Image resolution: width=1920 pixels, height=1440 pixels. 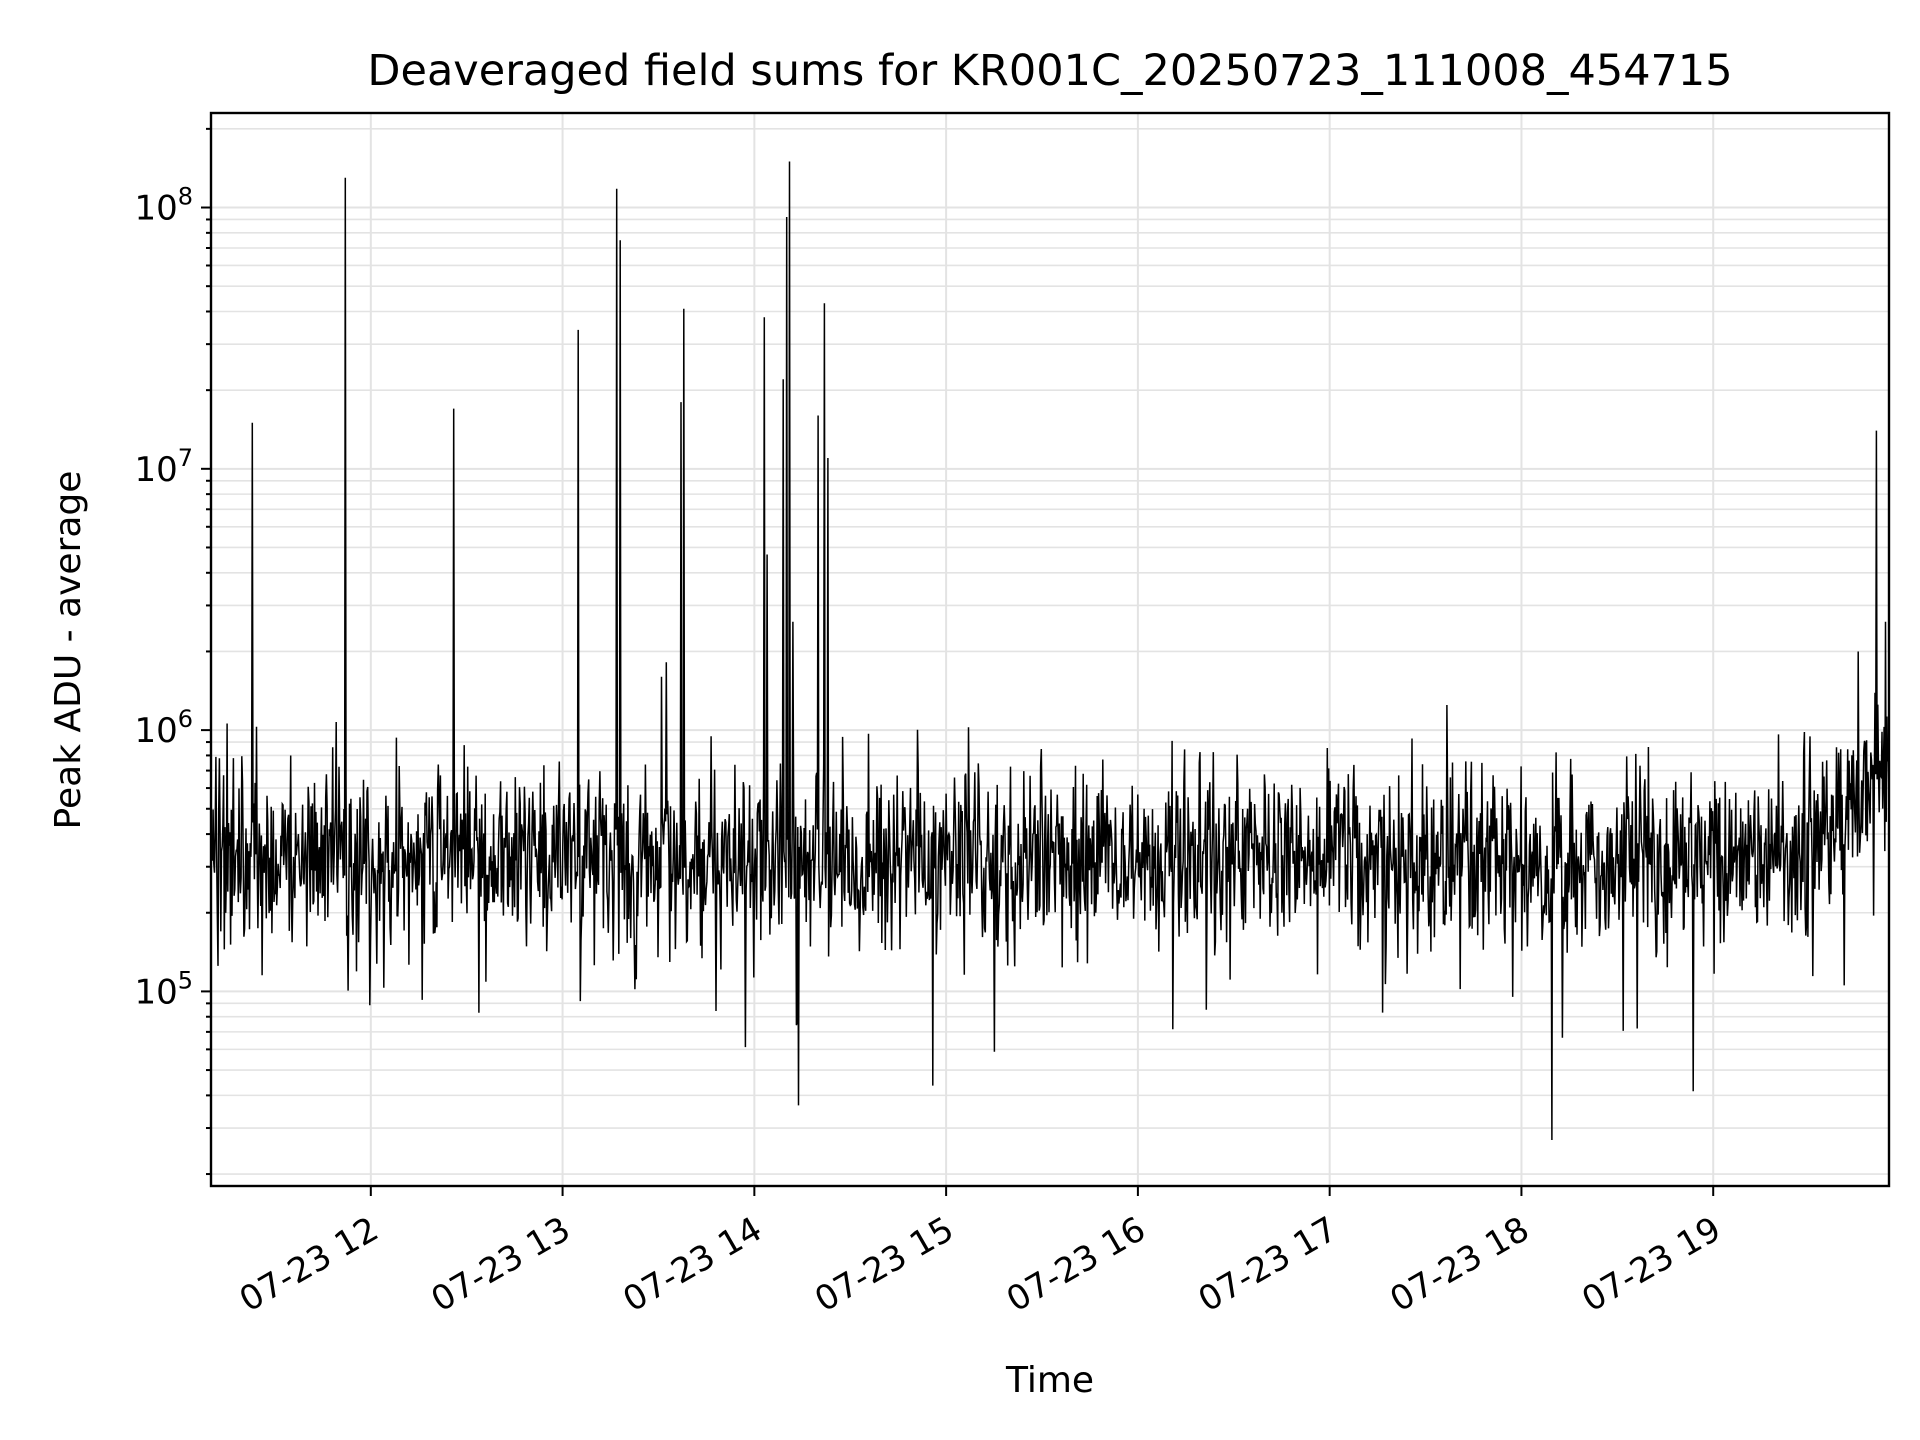 I want to click on y-tick-label: 10⁶, so click(x=163, y=728).